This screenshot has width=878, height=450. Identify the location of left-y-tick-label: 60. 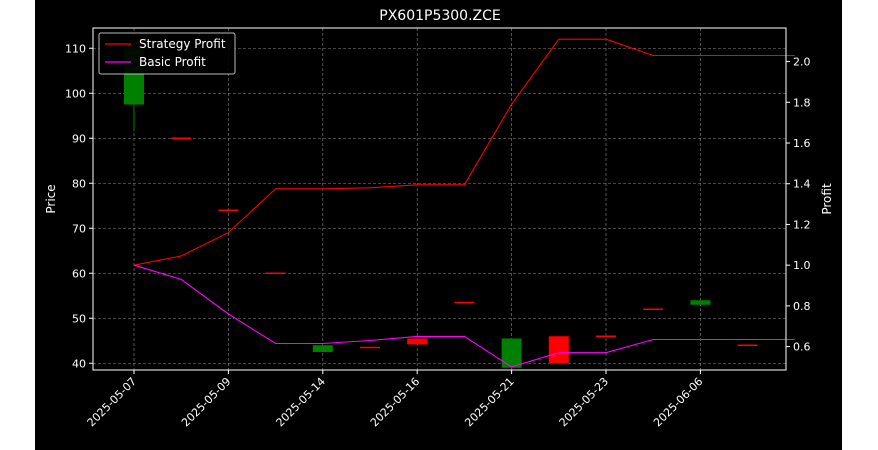
(79, 273).